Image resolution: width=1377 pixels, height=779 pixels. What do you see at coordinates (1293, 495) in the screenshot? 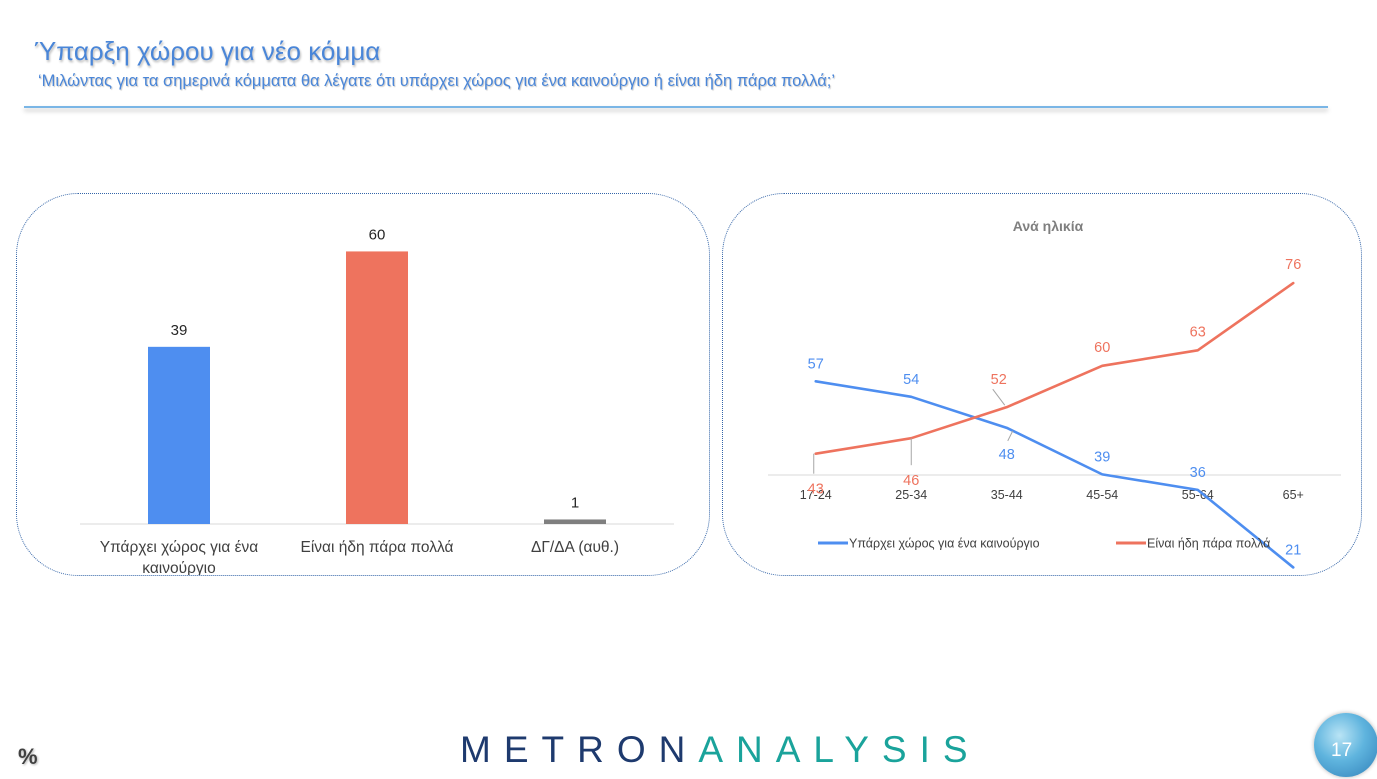
I see `x-tick-label: 65+` at bounding box center [1293, 495].